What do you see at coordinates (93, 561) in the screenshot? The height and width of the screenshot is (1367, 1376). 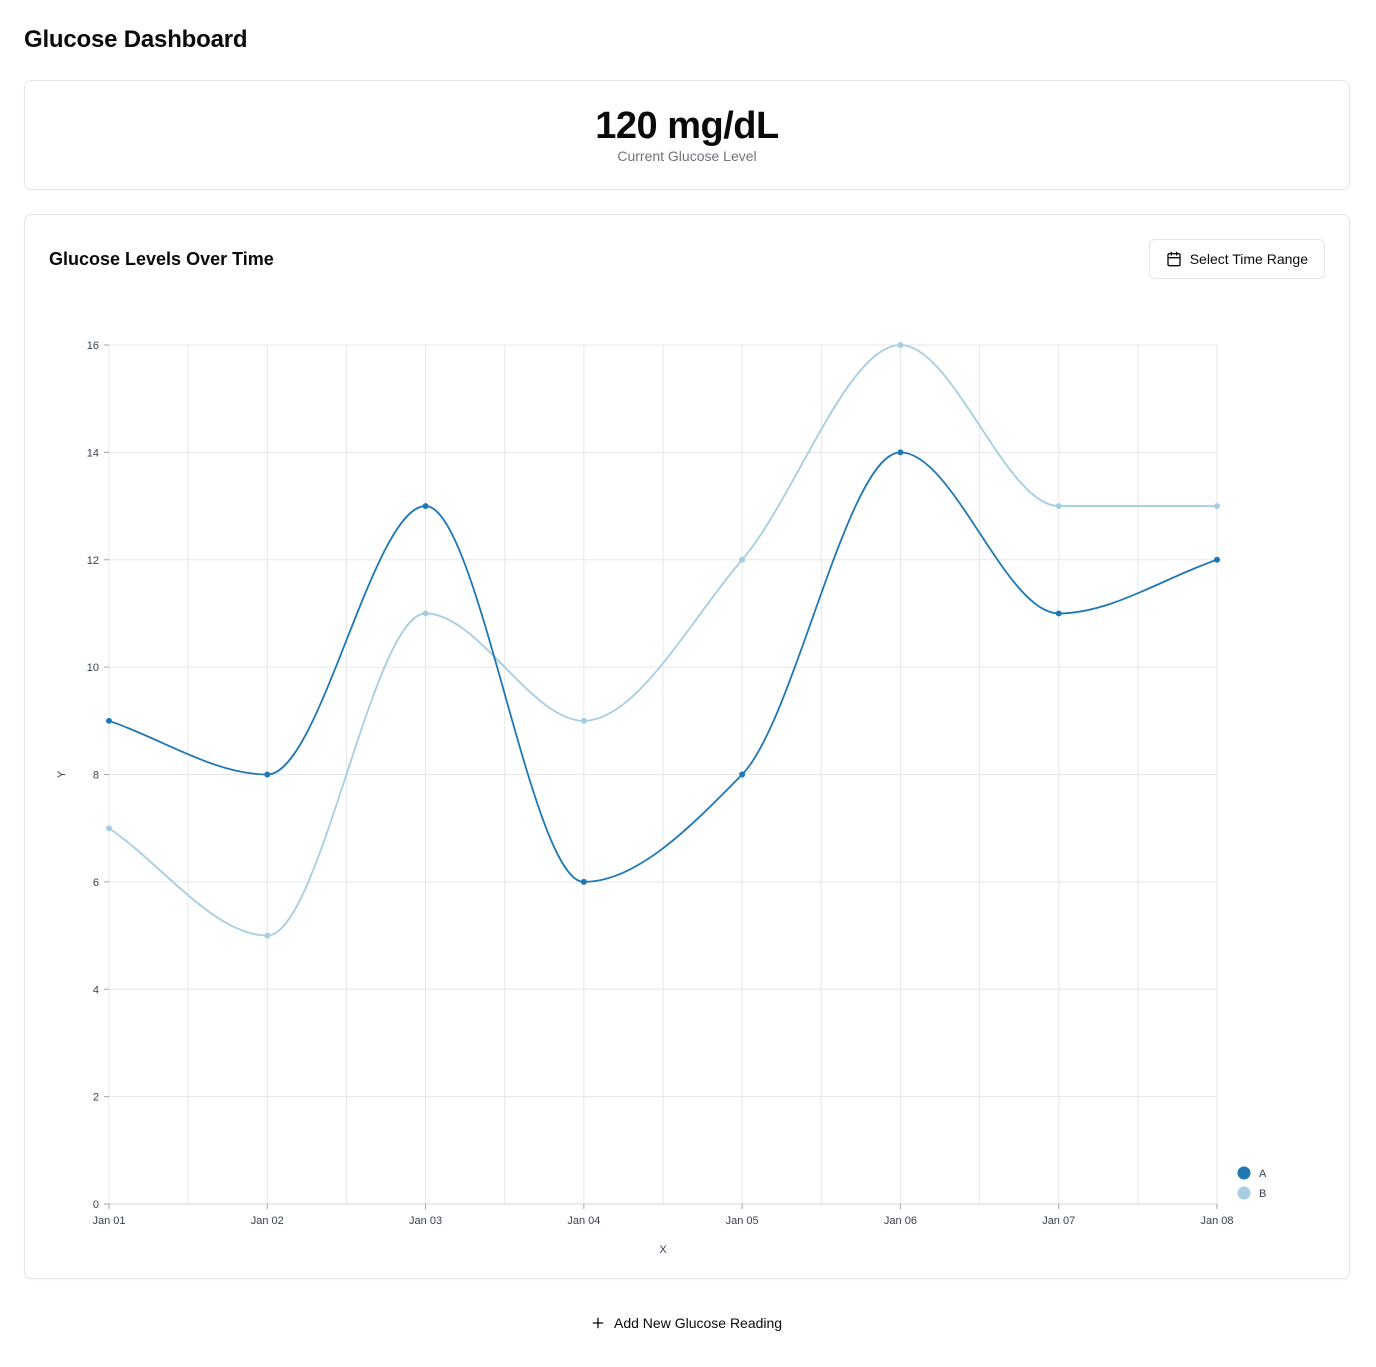 I see `y-tick-label: 12` at bounding box center [93, 561].